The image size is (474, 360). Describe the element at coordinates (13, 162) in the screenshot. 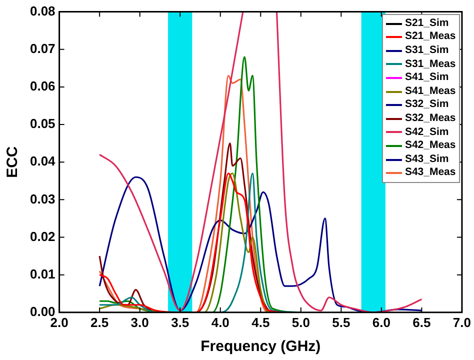

I see `y-axis-title: ECC` at that location.